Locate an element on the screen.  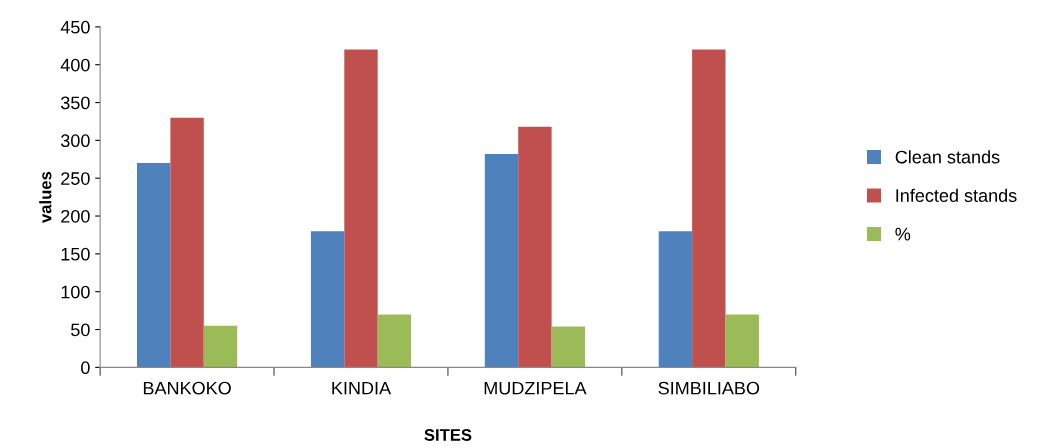
y-tick-label: 150 is located at coordinates (75, 254).